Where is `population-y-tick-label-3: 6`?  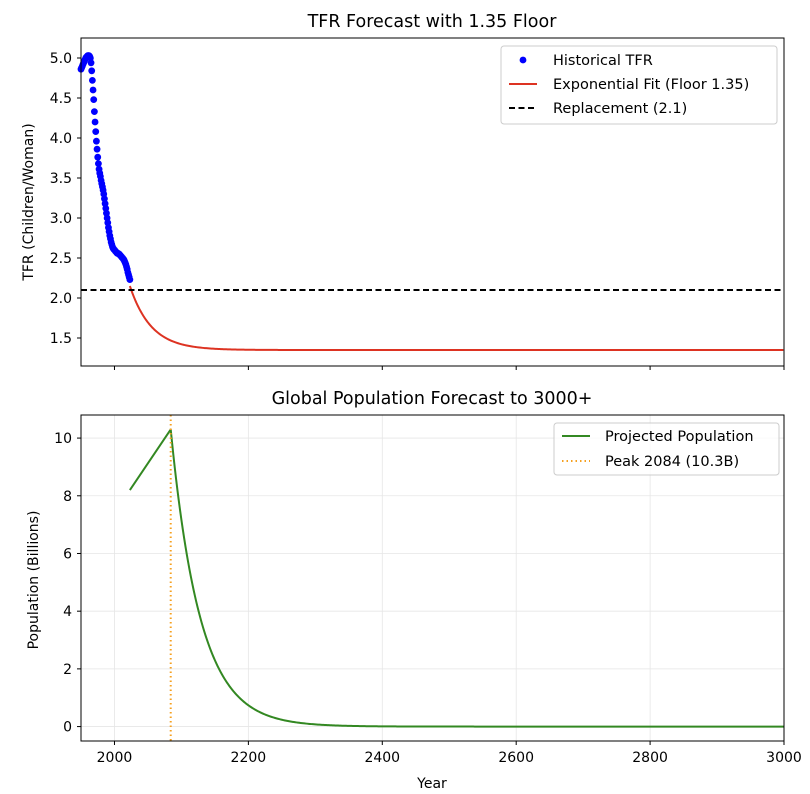 population-y-tick-label-3: 6 is located at coordinates (67, 554).